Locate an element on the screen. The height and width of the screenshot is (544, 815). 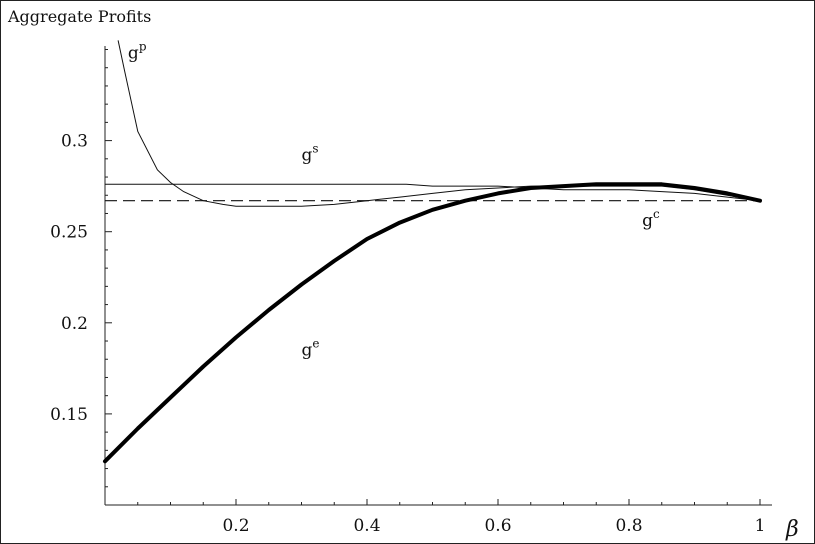
x-tick-label: 0.6 is located at coordinates (497, 526).